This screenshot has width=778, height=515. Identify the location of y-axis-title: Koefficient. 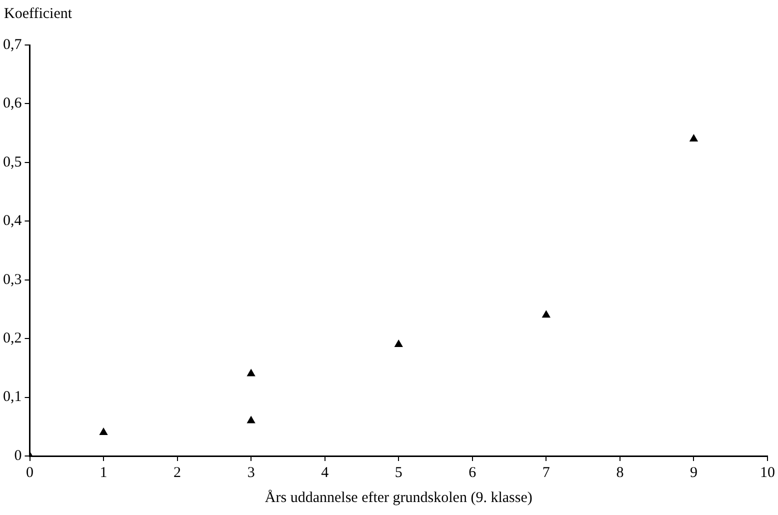
(38, 14).